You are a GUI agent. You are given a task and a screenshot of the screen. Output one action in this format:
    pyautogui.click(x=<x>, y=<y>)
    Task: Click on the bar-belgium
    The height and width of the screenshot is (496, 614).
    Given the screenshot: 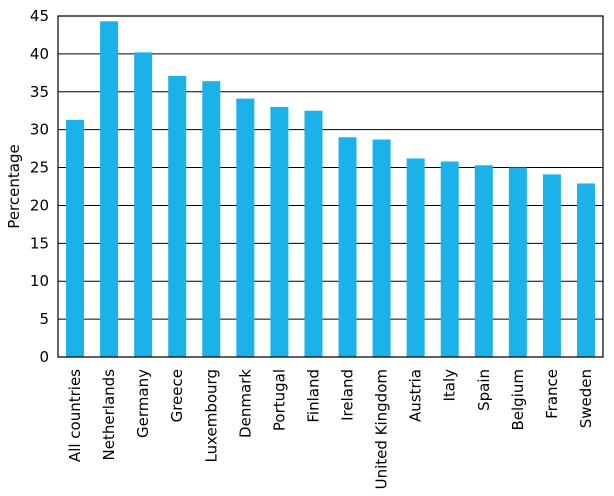 What is the action you would take?
    pyautogui.click(x=517, y=262)
    